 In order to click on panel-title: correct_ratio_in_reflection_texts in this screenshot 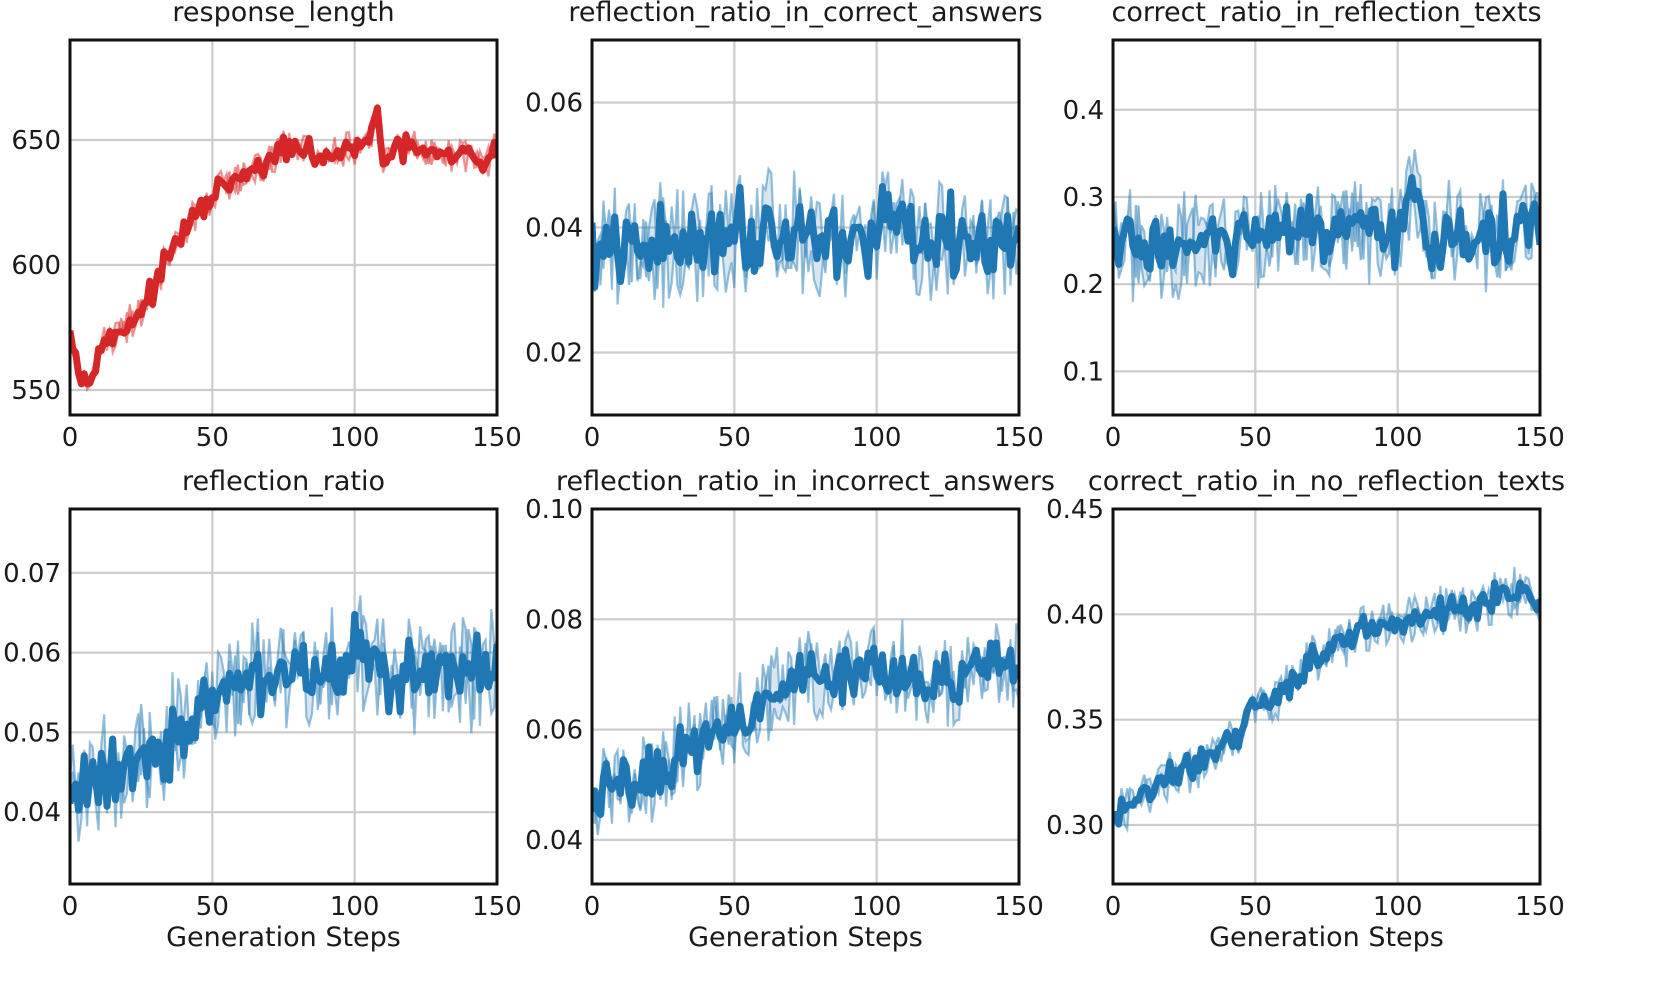, I will do `click(1326, 14)`.